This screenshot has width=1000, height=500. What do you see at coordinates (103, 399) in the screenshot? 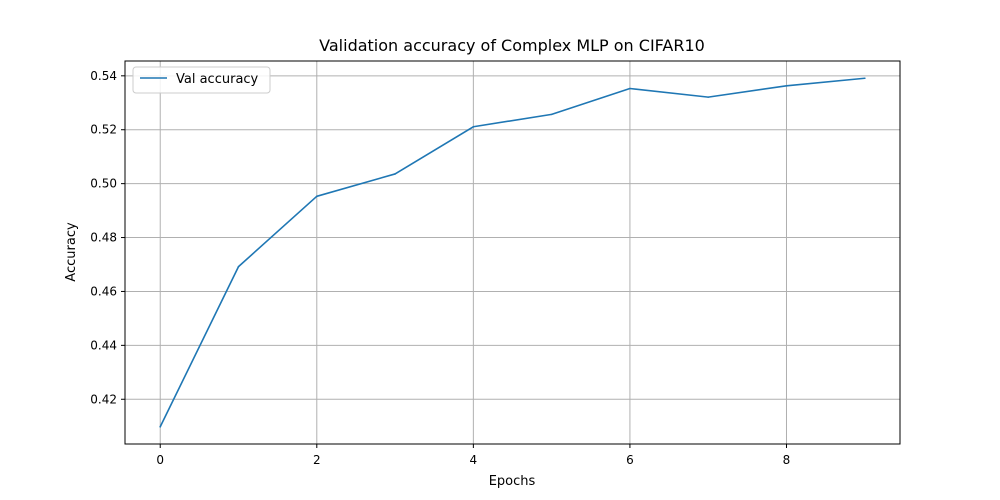
I see `y-tick-label: 0.42` at bounding box center [103, 399].